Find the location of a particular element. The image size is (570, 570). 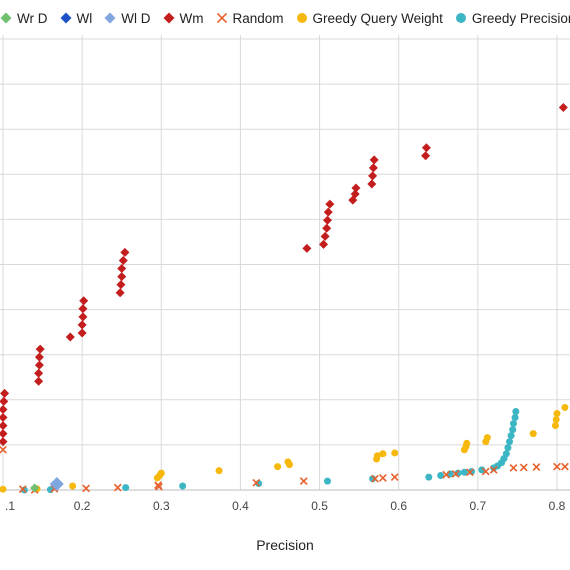

legend-item: Greedy Precision is located at coordinates (512, 18).